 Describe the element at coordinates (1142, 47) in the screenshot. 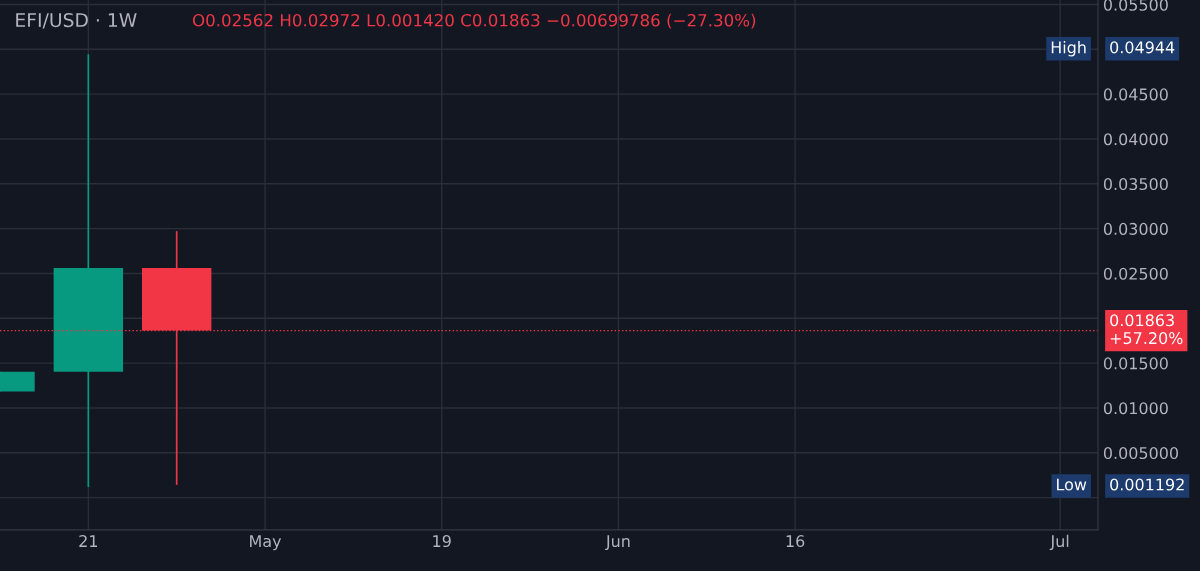

I see `text: 0.04944` at that location.